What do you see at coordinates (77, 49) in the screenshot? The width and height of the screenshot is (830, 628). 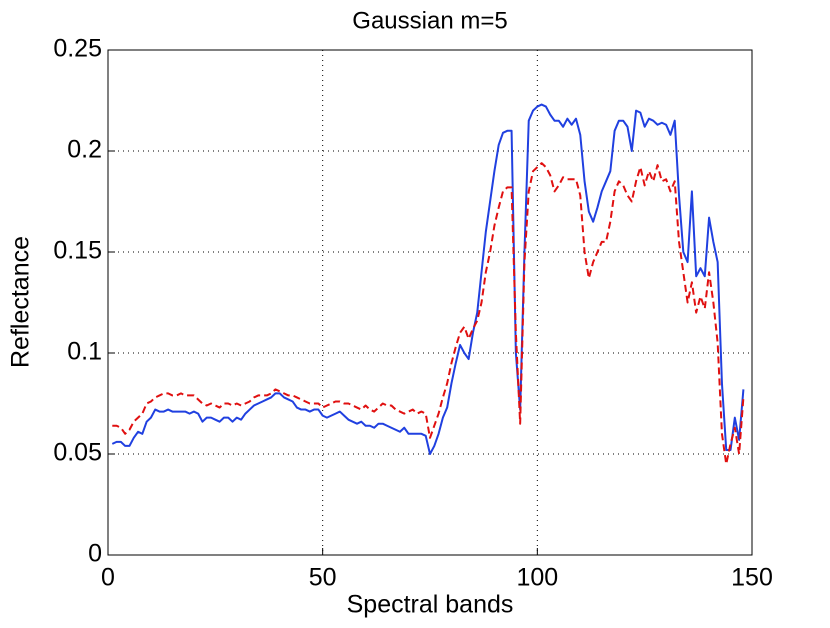 I see `y-tick-label: 0.25` at bounding box center [77, 49].